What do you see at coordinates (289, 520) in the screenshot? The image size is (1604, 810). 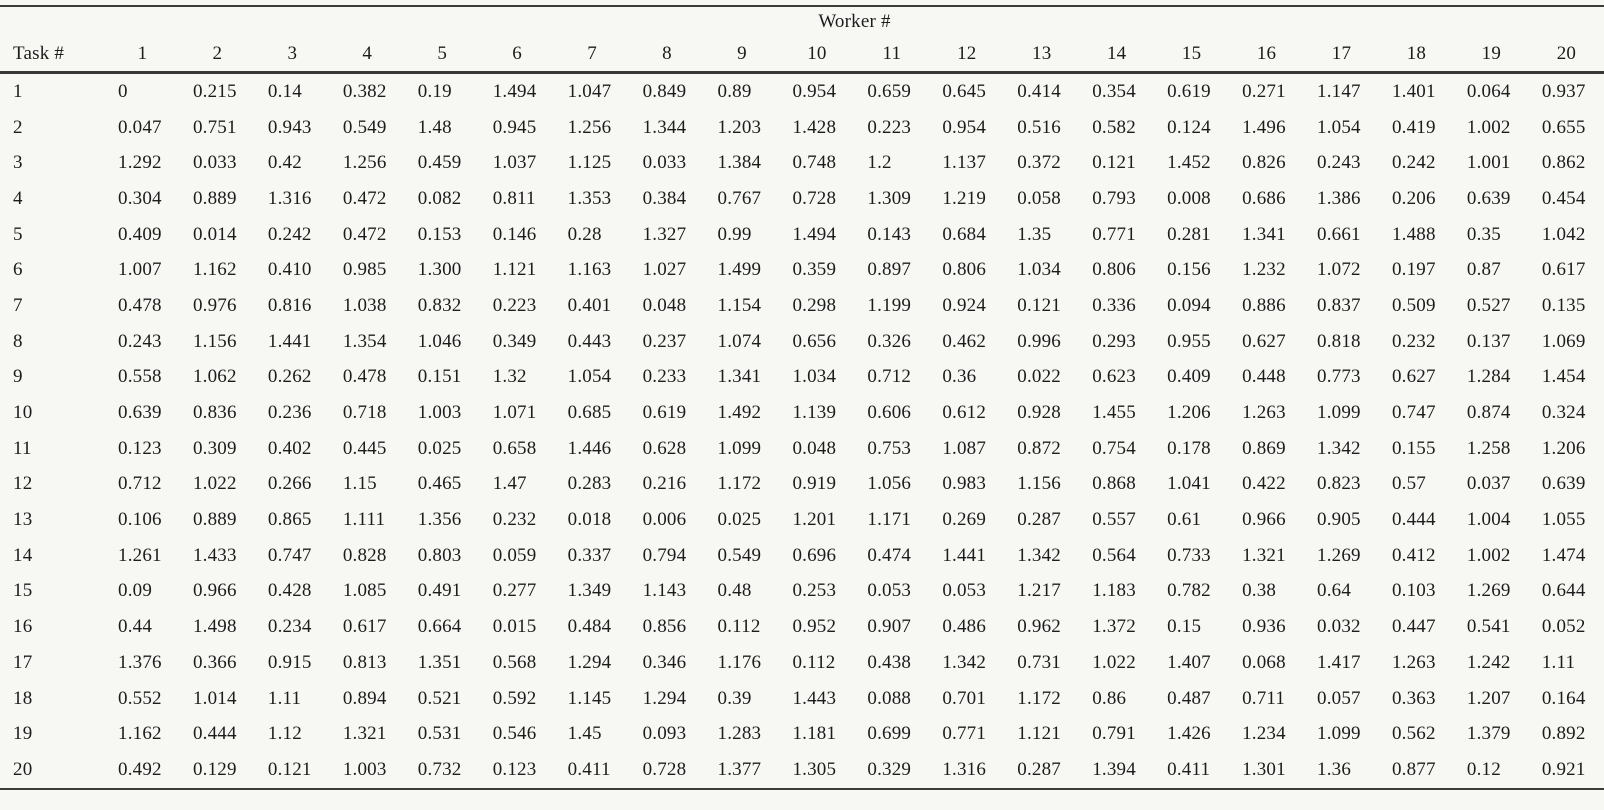 I see `table-cell: 0.865` at bounding box center [289, 520].